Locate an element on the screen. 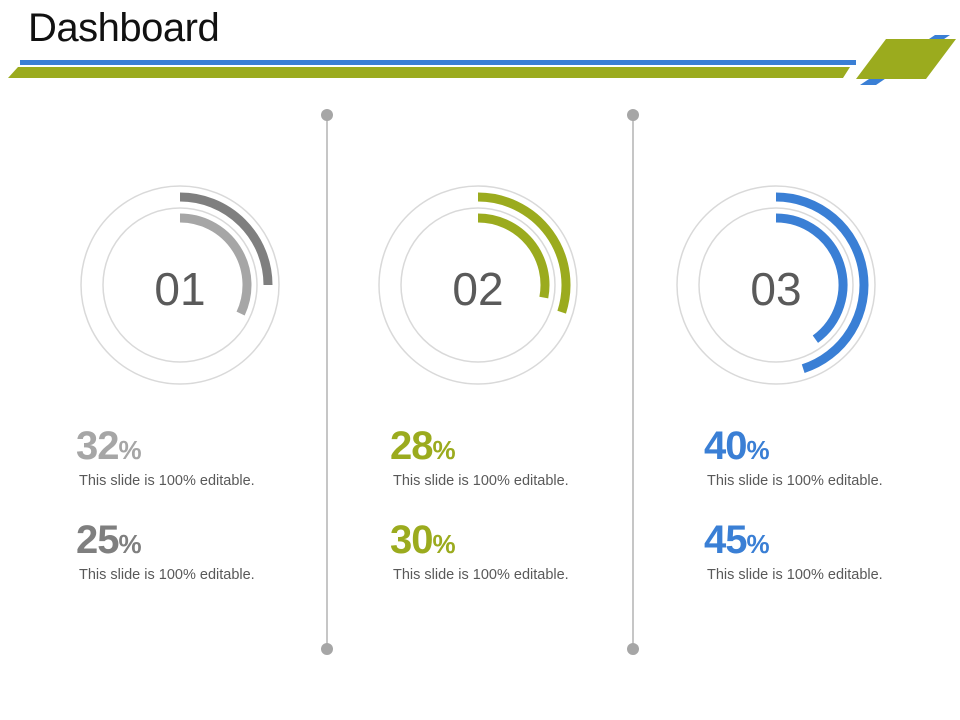  stat-block: 32% This slide is 100% editable. is located at coordinates (165, 457).